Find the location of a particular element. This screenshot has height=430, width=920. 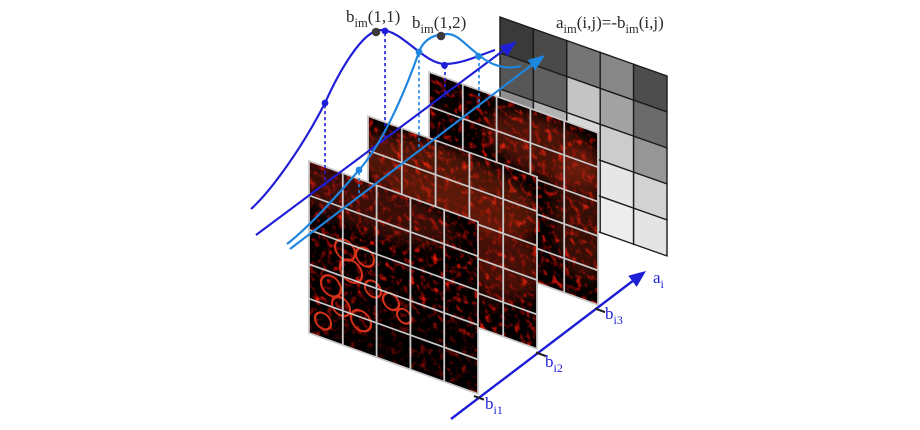

svg-text: bi1 is located at coordinates (494, 405).